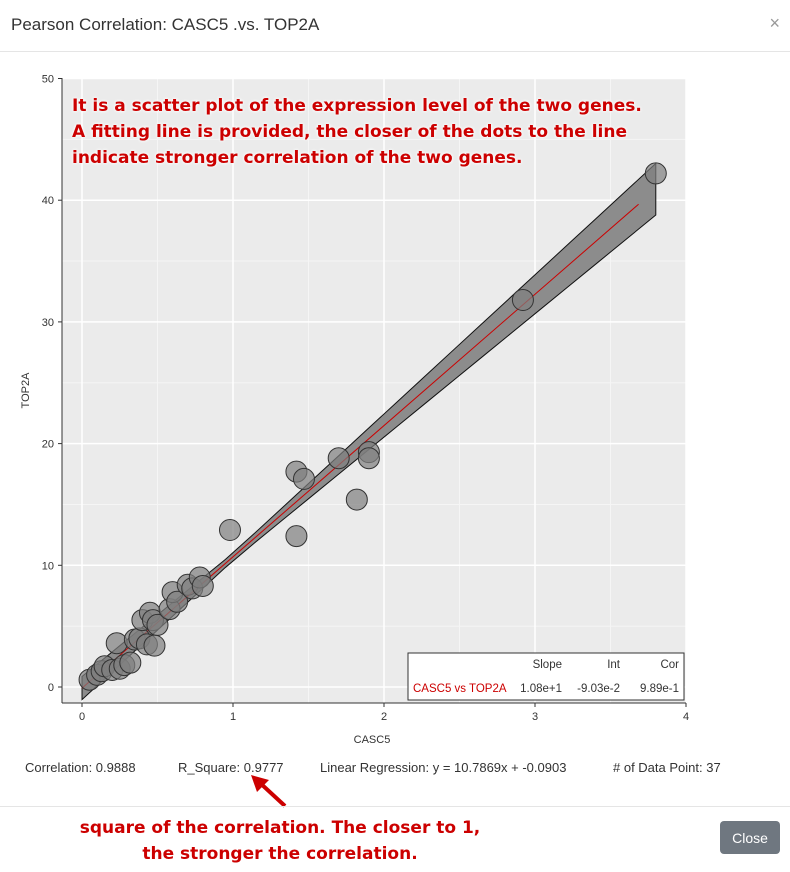 Image resolution: width=790 pixels, height=872 pixels. Describe the element at coordinates (669, 665) in the screenshot. I see `legend-header: Cor` at that location.